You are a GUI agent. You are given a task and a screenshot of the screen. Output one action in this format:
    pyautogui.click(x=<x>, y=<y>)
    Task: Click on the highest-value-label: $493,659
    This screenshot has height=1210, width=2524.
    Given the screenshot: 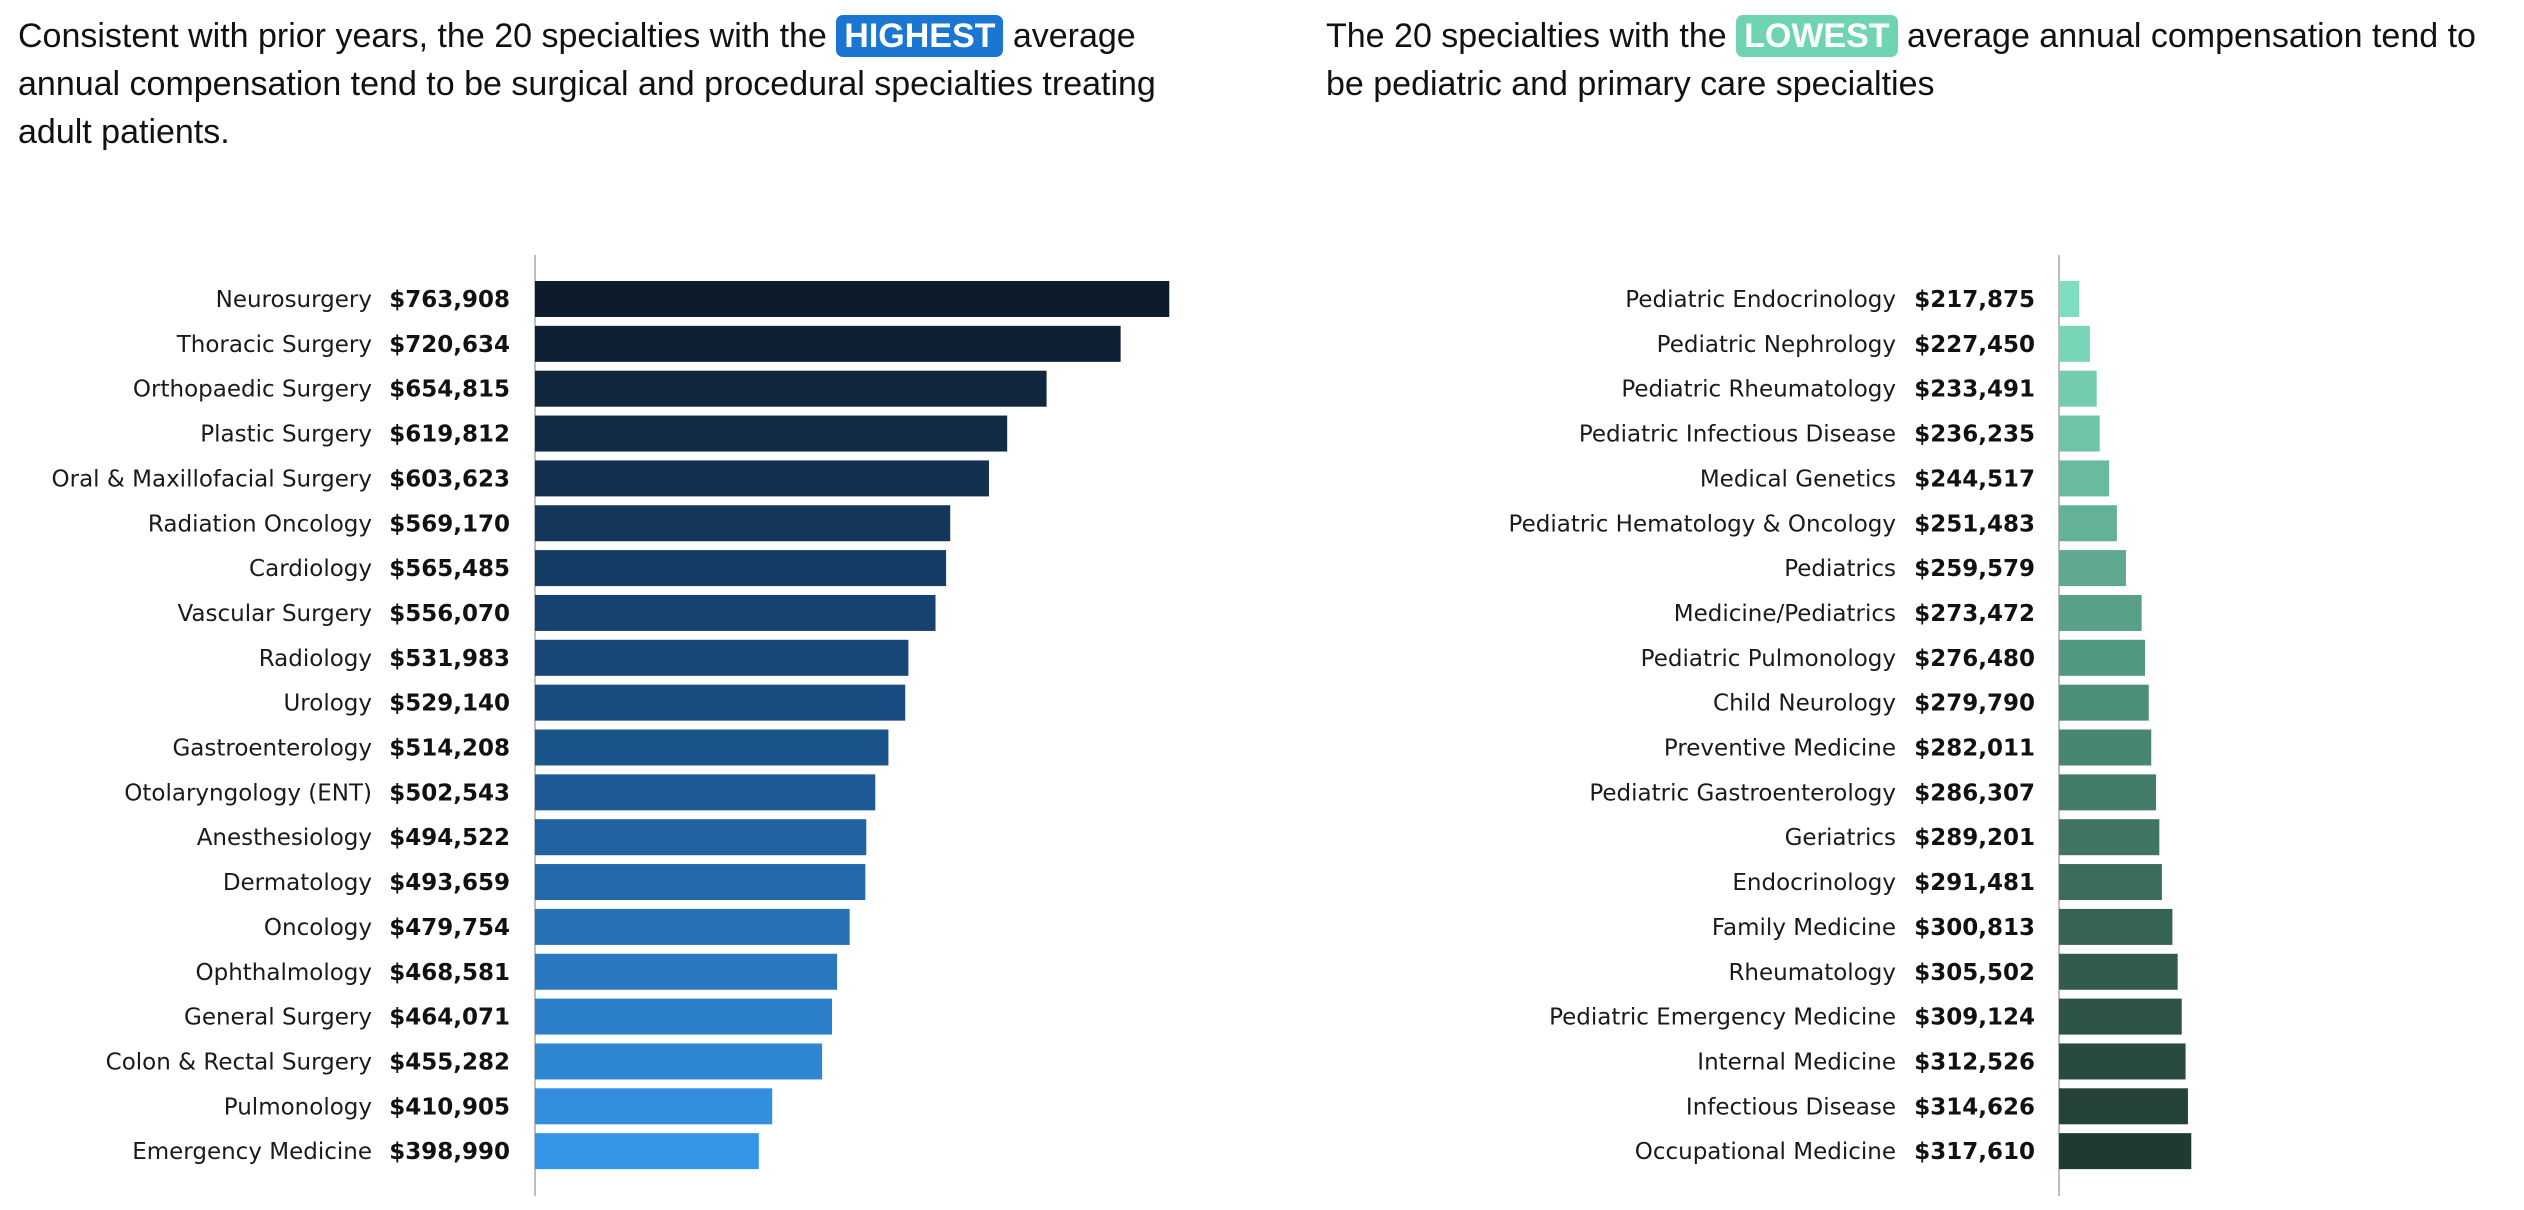 What is the action you would take?
    pyautogui.click(x=449, y=883)
    